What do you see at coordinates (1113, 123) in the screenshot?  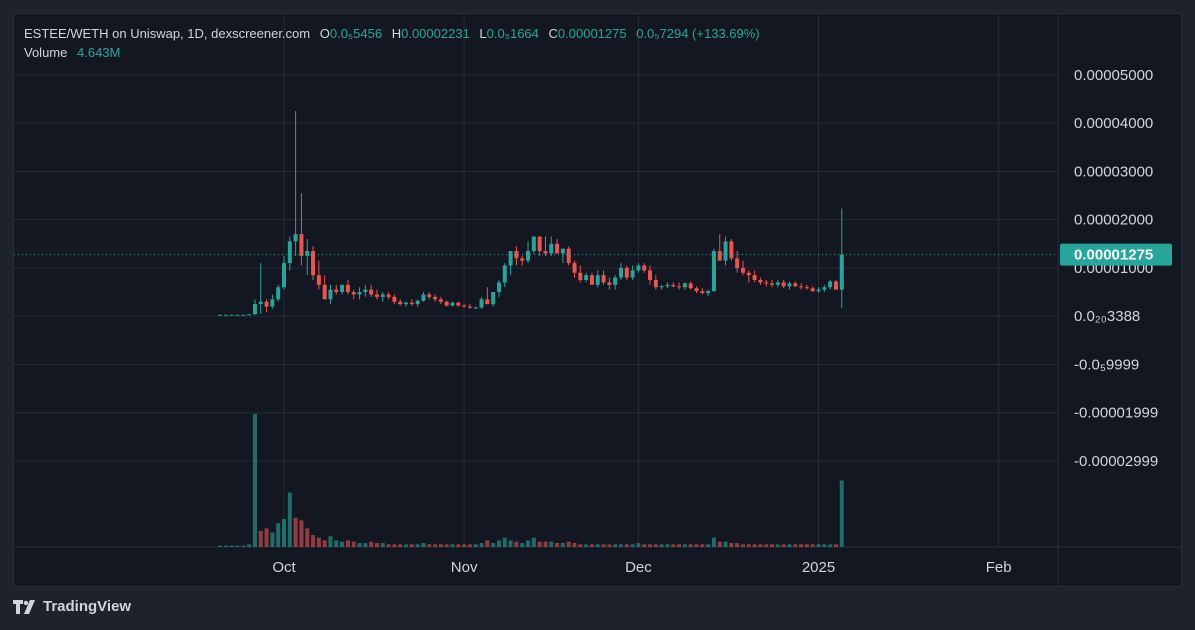 I see `price-axis-tick-label: 0.00004000` at bounding box center [1113, 123].